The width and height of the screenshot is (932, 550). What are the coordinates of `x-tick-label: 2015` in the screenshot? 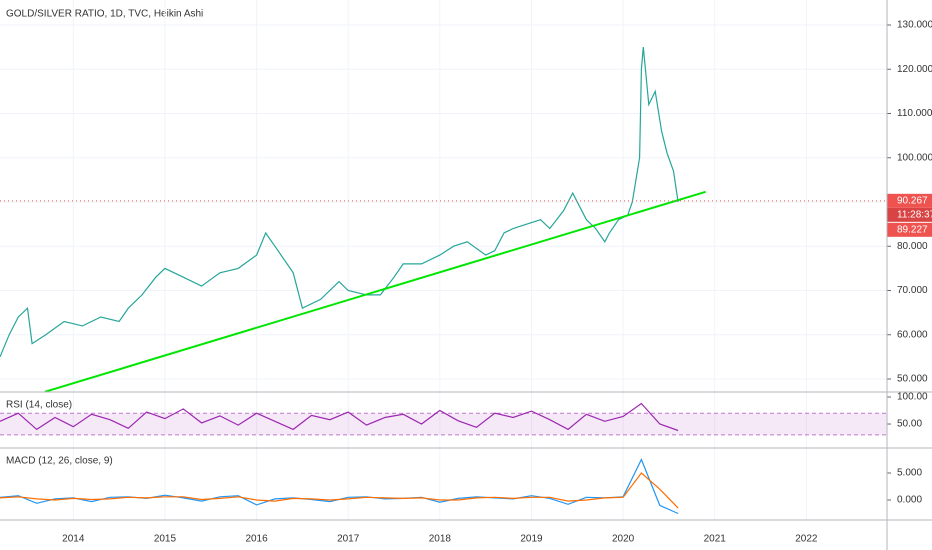 It's located at (165, 539).